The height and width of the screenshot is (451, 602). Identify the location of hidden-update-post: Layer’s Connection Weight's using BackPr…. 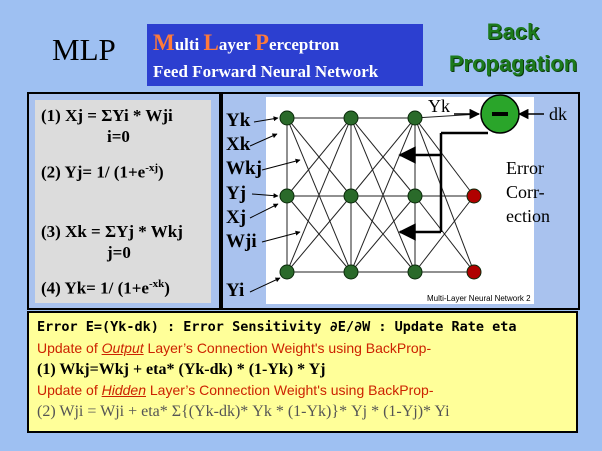
(289, 390).